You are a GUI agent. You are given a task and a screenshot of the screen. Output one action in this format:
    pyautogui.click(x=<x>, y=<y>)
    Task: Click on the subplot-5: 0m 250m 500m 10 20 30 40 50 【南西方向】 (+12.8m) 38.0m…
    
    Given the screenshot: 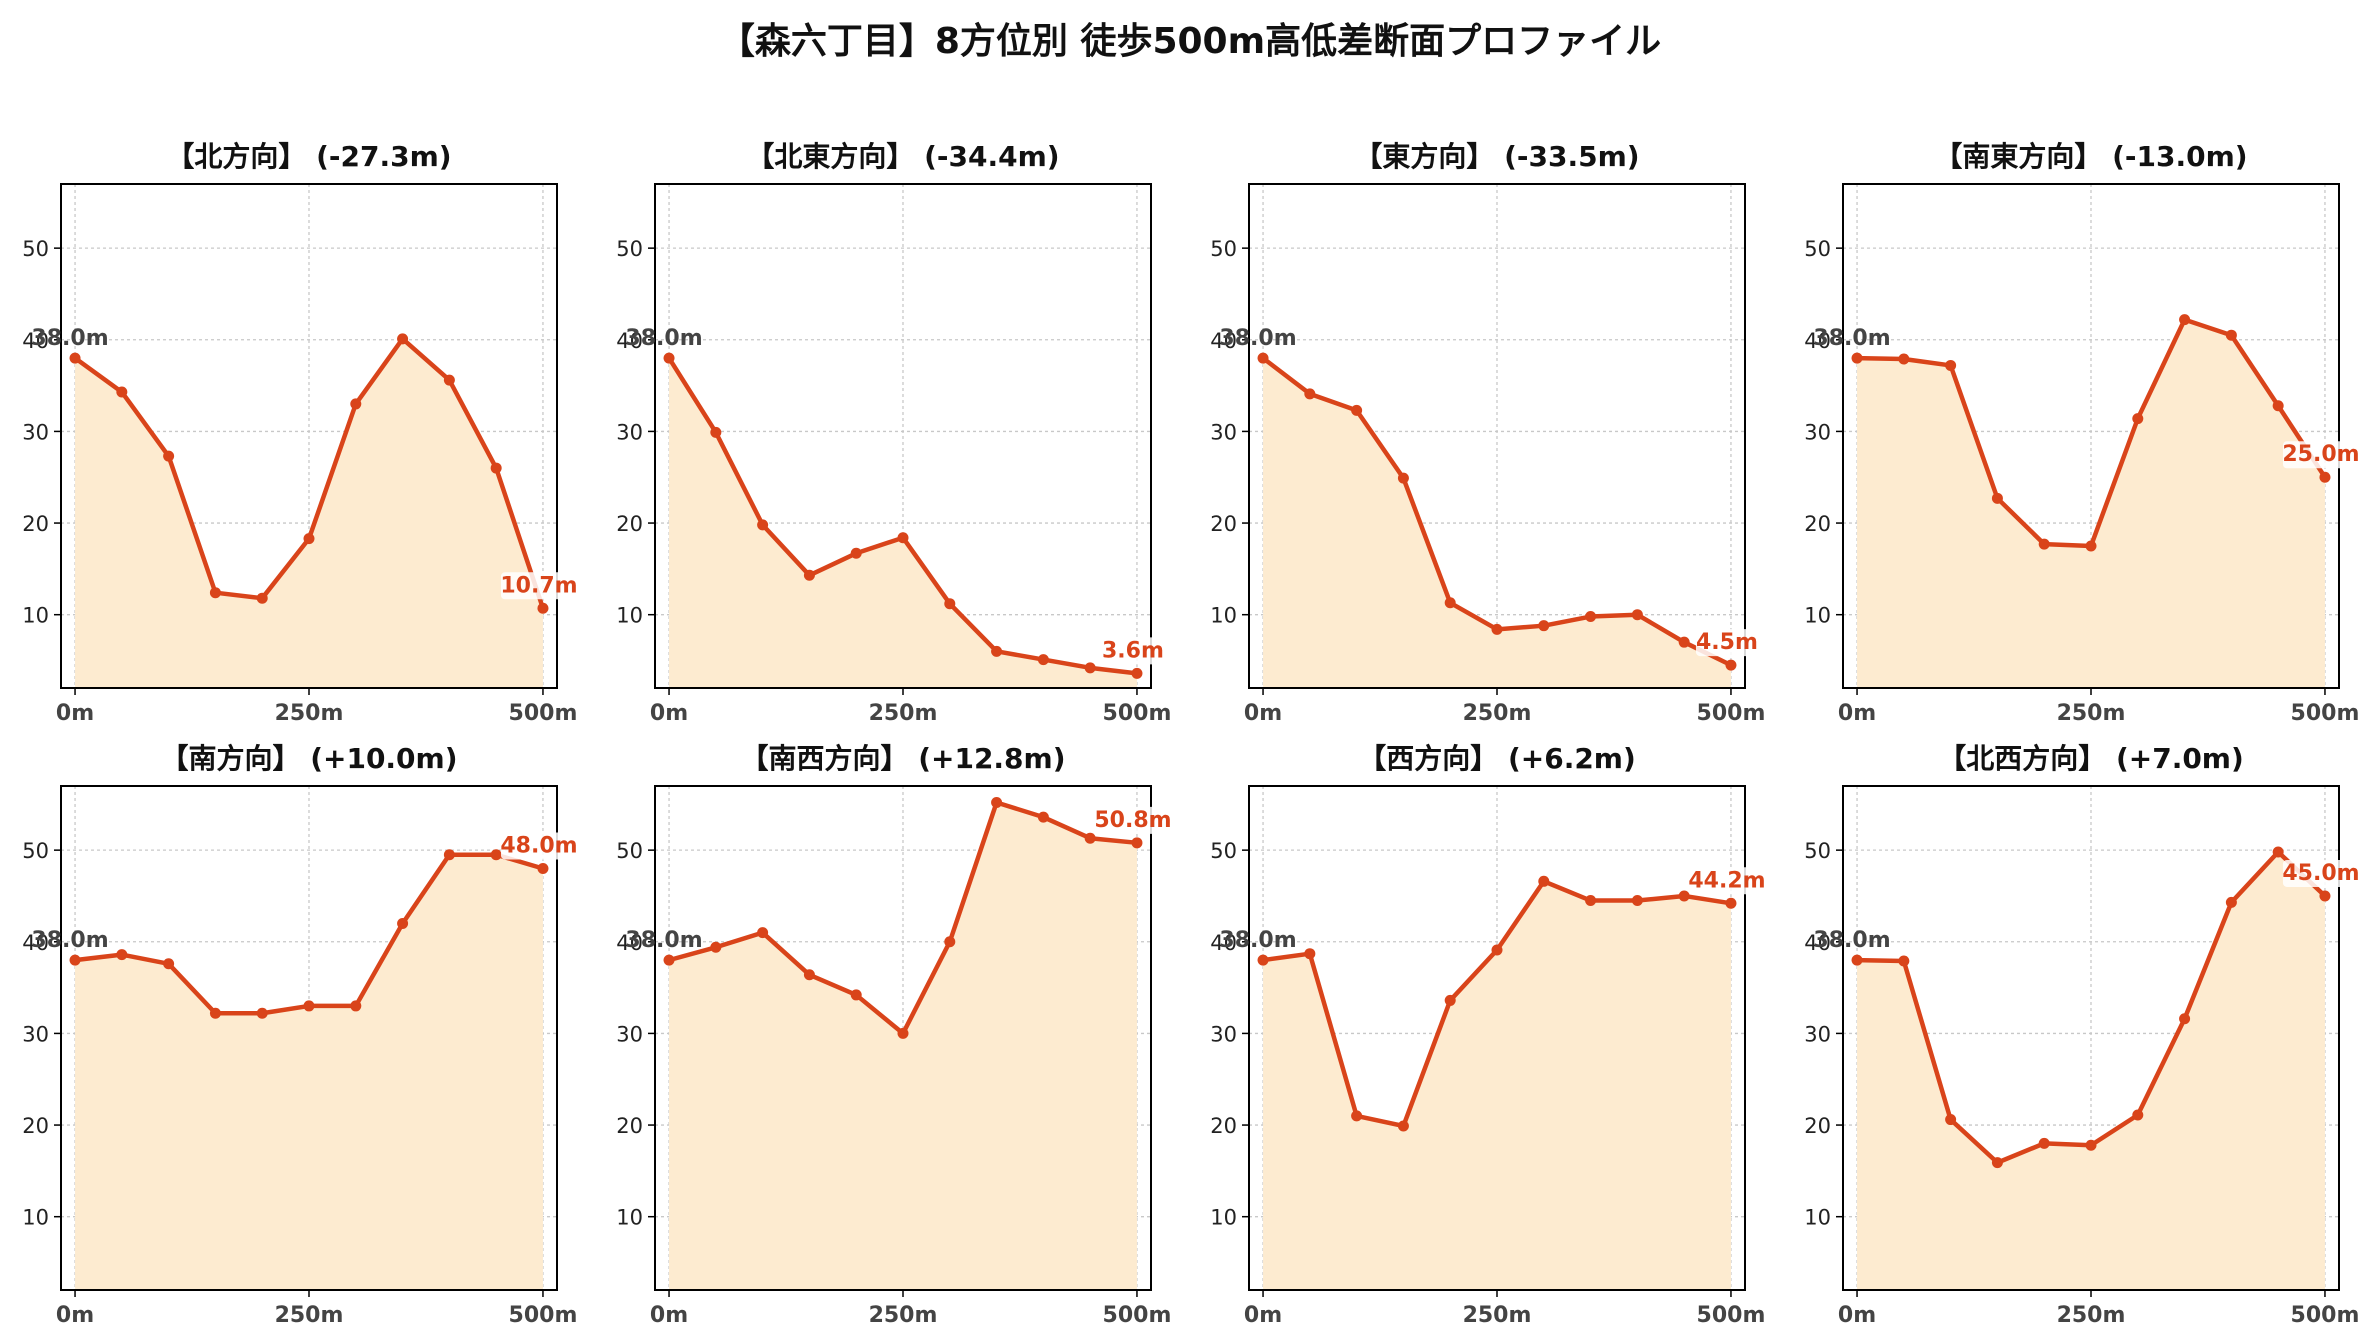 What is the action you would take?
    pyautogui.click(x=893, y=1035)
    